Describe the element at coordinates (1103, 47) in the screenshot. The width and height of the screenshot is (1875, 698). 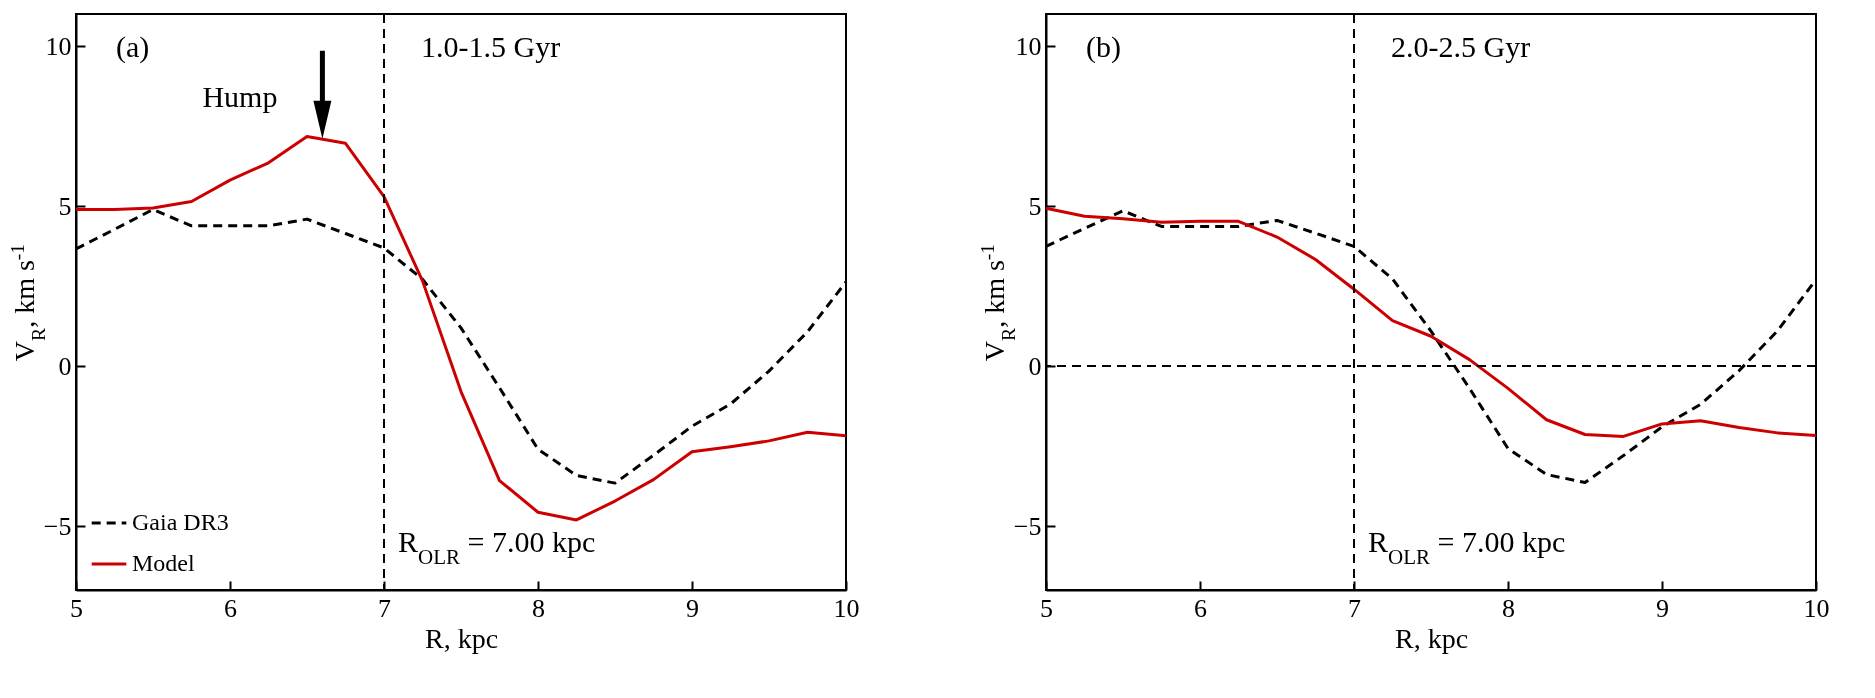
I see `annotation: (b)` at that location.